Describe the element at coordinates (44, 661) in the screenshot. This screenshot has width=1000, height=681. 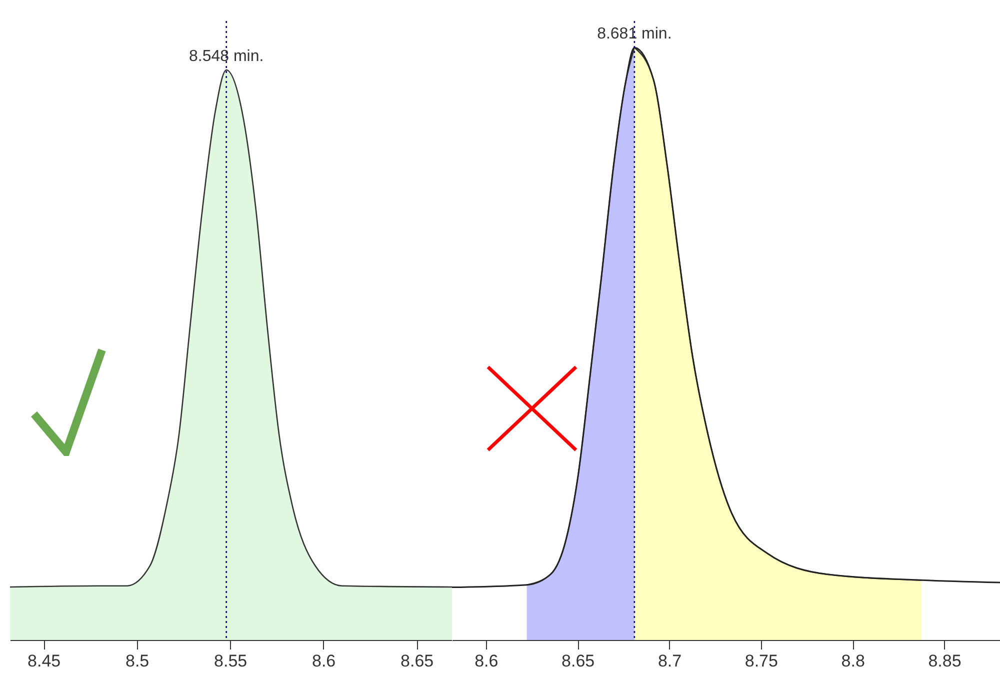
I see `x-tick-label: 8.45` at that location.